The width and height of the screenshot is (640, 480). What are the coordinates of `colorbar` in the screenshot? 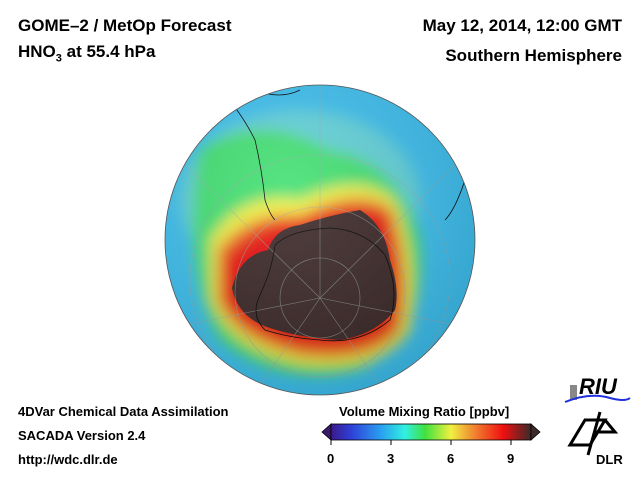 It's located at (431, 432).